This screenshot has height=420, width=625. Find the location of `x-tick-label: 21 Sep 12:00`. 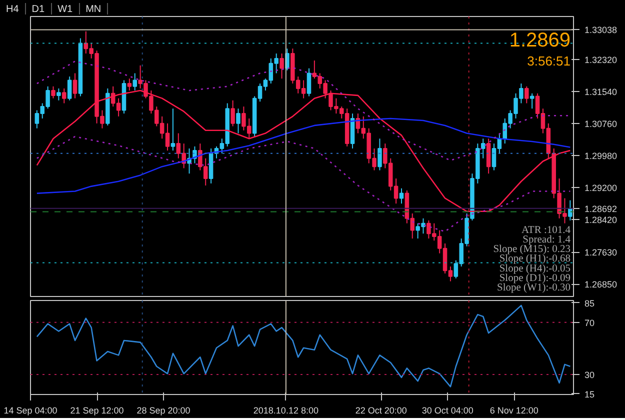

x-tick-label: 21 Sep 12:00 is located at coordinates (97, 411).